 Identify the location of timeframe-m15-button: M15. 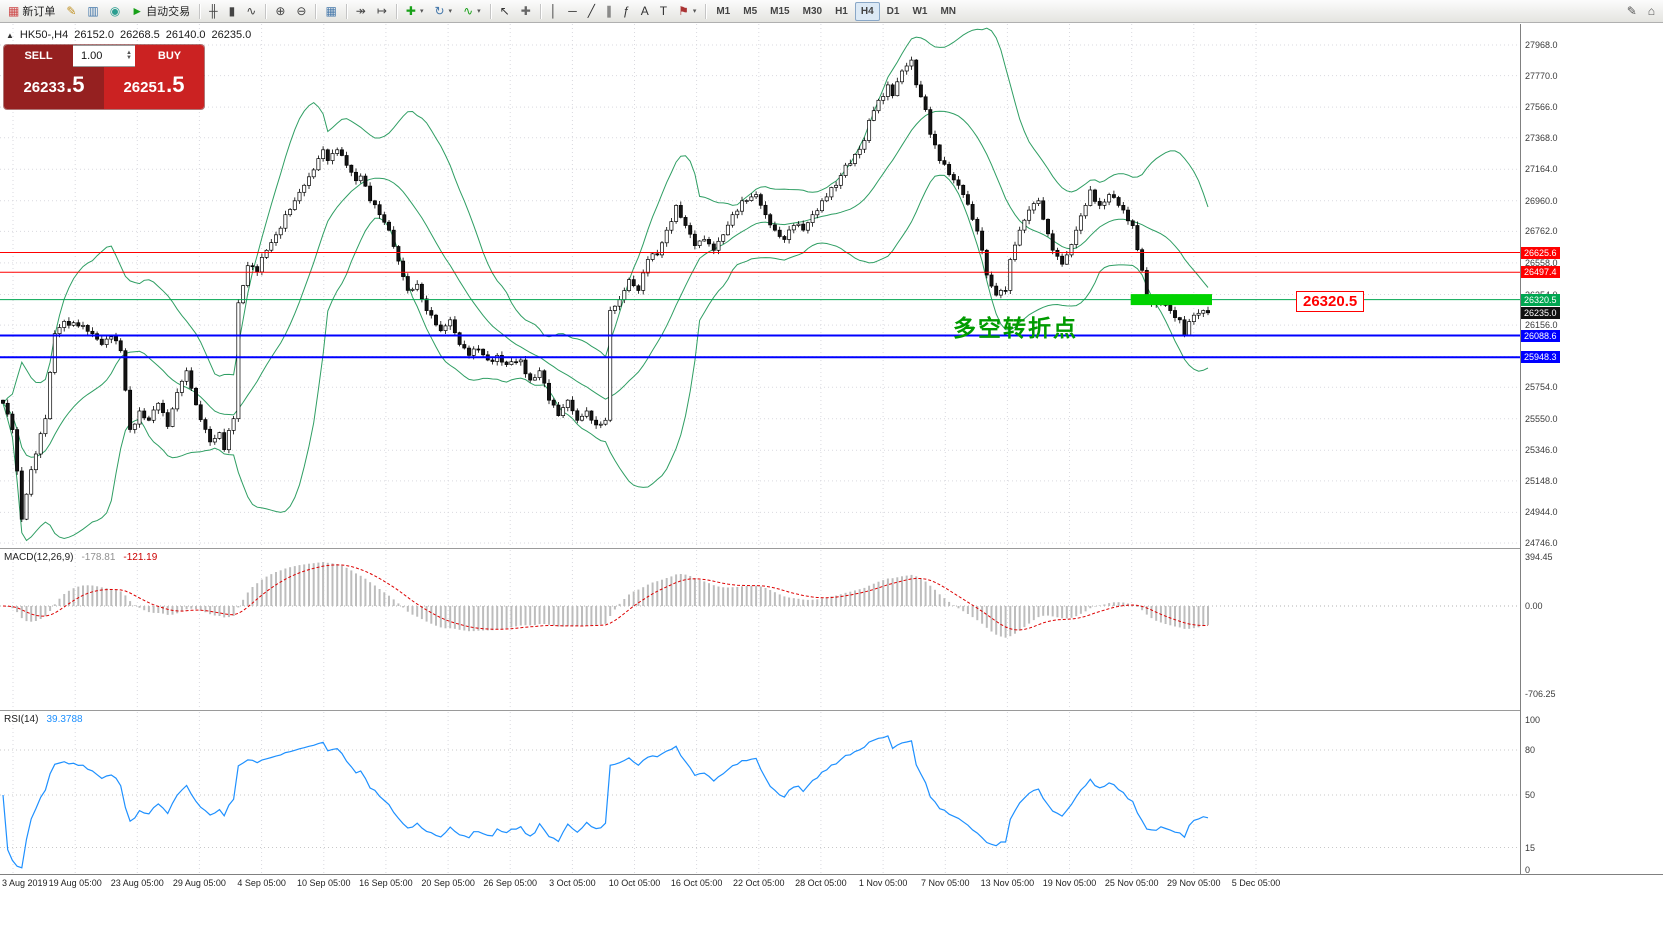
(780, 11).